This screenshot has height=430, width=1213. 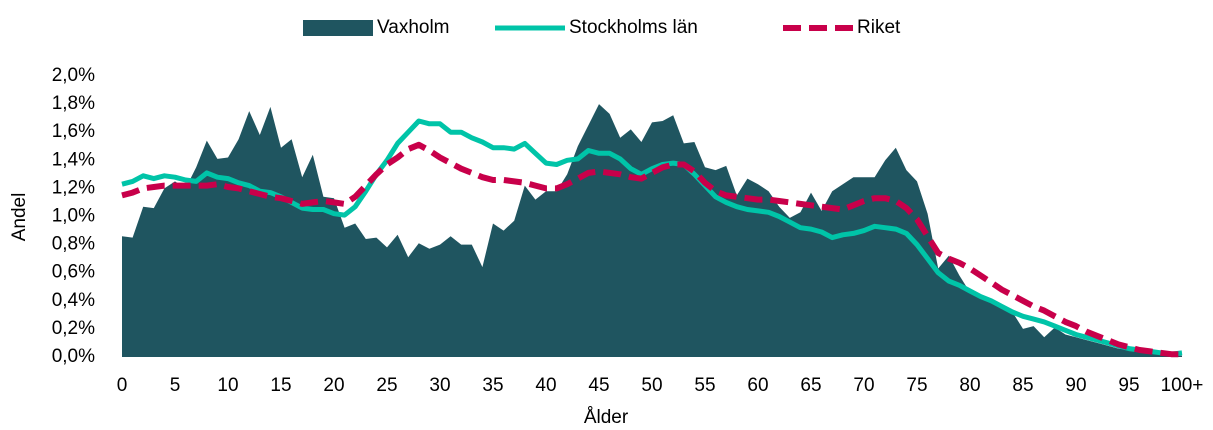 What do you see at coordinates (73, 131) in the screenshot?
I see `y-tick-label: 1,6%` at bounding box center [73, 131].